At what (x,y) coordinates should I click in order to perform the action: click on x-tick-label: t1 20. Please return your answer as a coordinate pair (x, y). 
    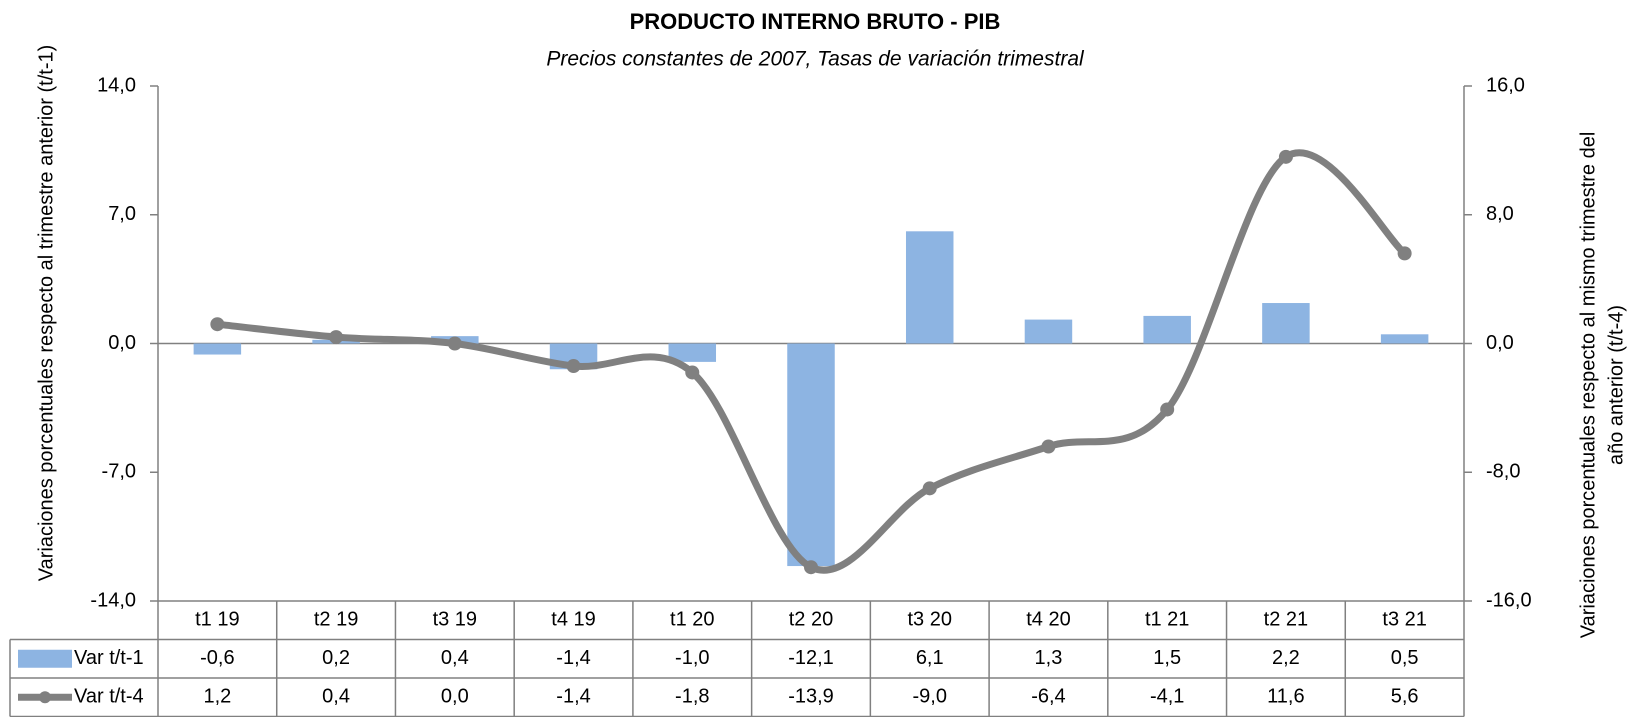
    Looking at the image, I should click on (692, 620).